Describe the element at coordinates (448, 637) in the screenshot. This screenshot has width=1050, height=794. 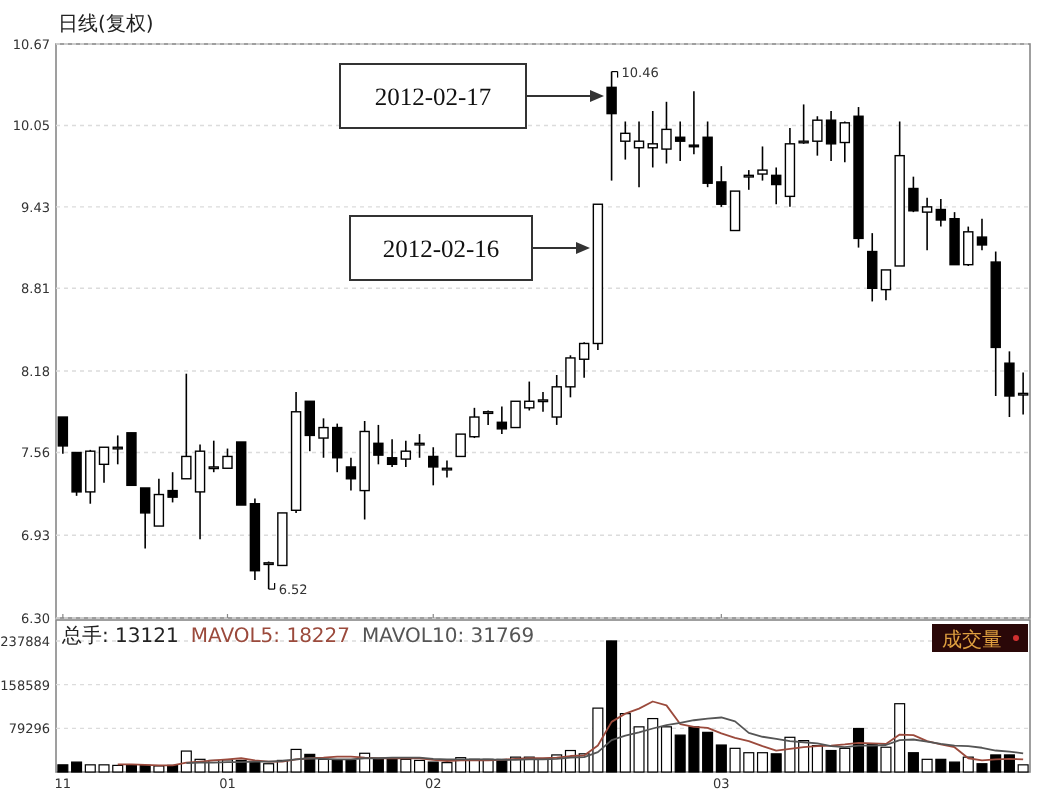
I see `text: MAVOL10: 31769` at that location.